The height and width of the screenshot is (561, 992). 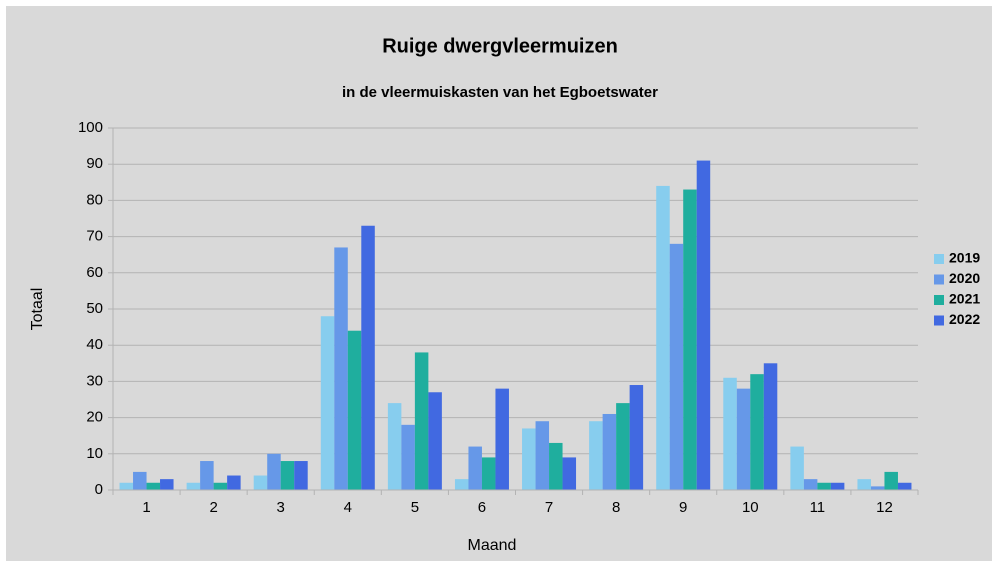 What do you see at coordinates (964, 278) in the screenshot?
I see `legend-label: 2020` at bounding box center [964, 278].